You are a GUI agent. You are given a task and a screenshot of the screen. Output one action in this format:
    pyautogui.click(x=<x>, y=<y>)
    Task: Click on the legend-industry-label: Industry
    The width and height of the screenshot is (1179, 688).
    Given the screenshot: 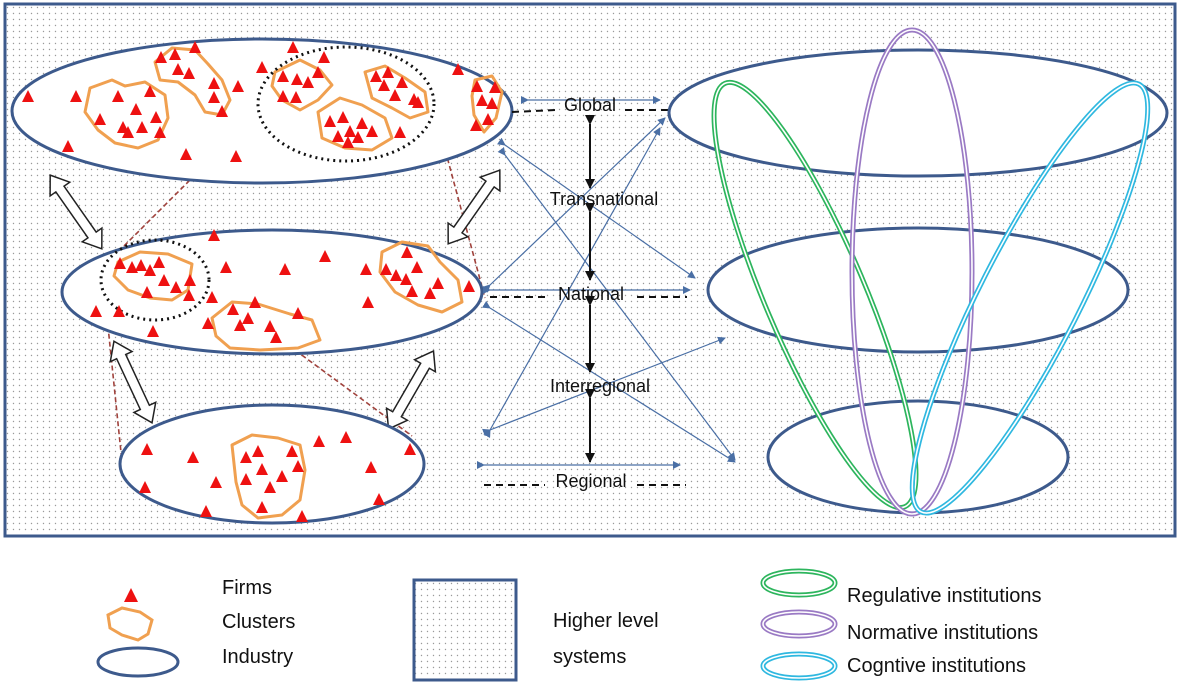 What is the action you would take?
    pyautogui.click(x=257, y=657)
    